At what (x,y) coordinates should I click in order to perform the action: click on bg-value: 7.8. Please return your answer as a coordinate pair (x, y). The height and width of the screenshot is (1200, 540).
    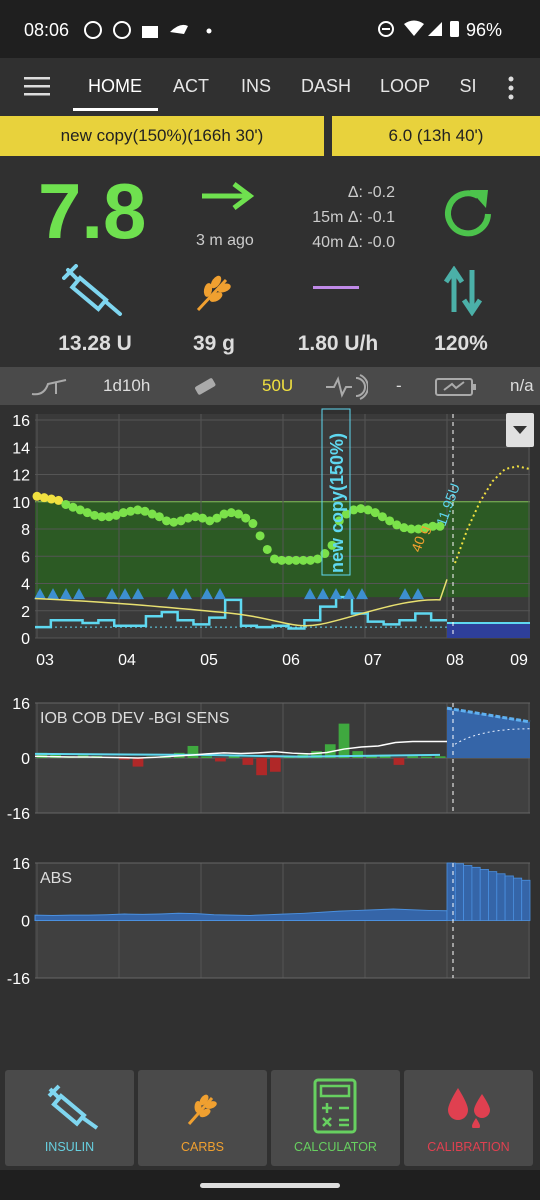
    Looking at the image, I should click on (92, 211).